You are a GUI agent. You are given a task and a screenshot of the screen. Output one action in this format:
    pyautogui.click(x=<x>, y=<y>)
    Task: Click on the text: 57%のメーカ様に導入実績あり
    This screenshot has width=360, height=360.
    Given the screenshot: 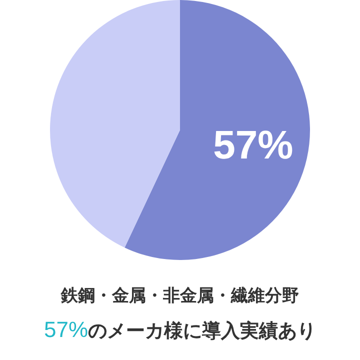 What is the action you would take?
    pyautogui.click(x=180, y=330)
    